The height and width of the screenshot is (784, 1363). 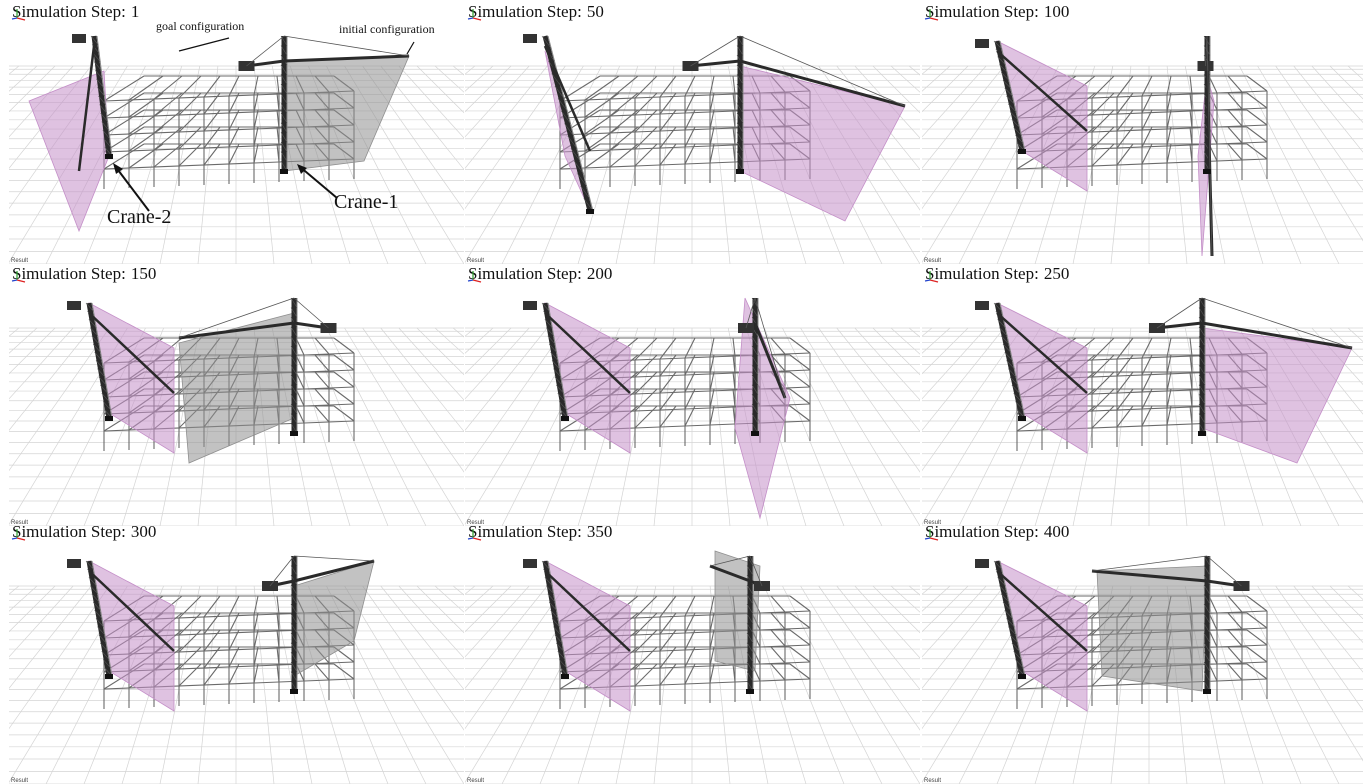 What do you see at coordinates (200, 26) in the screenshot?
I see `goal-configuration-label: goal configuration` at bounding box center [200, 26].